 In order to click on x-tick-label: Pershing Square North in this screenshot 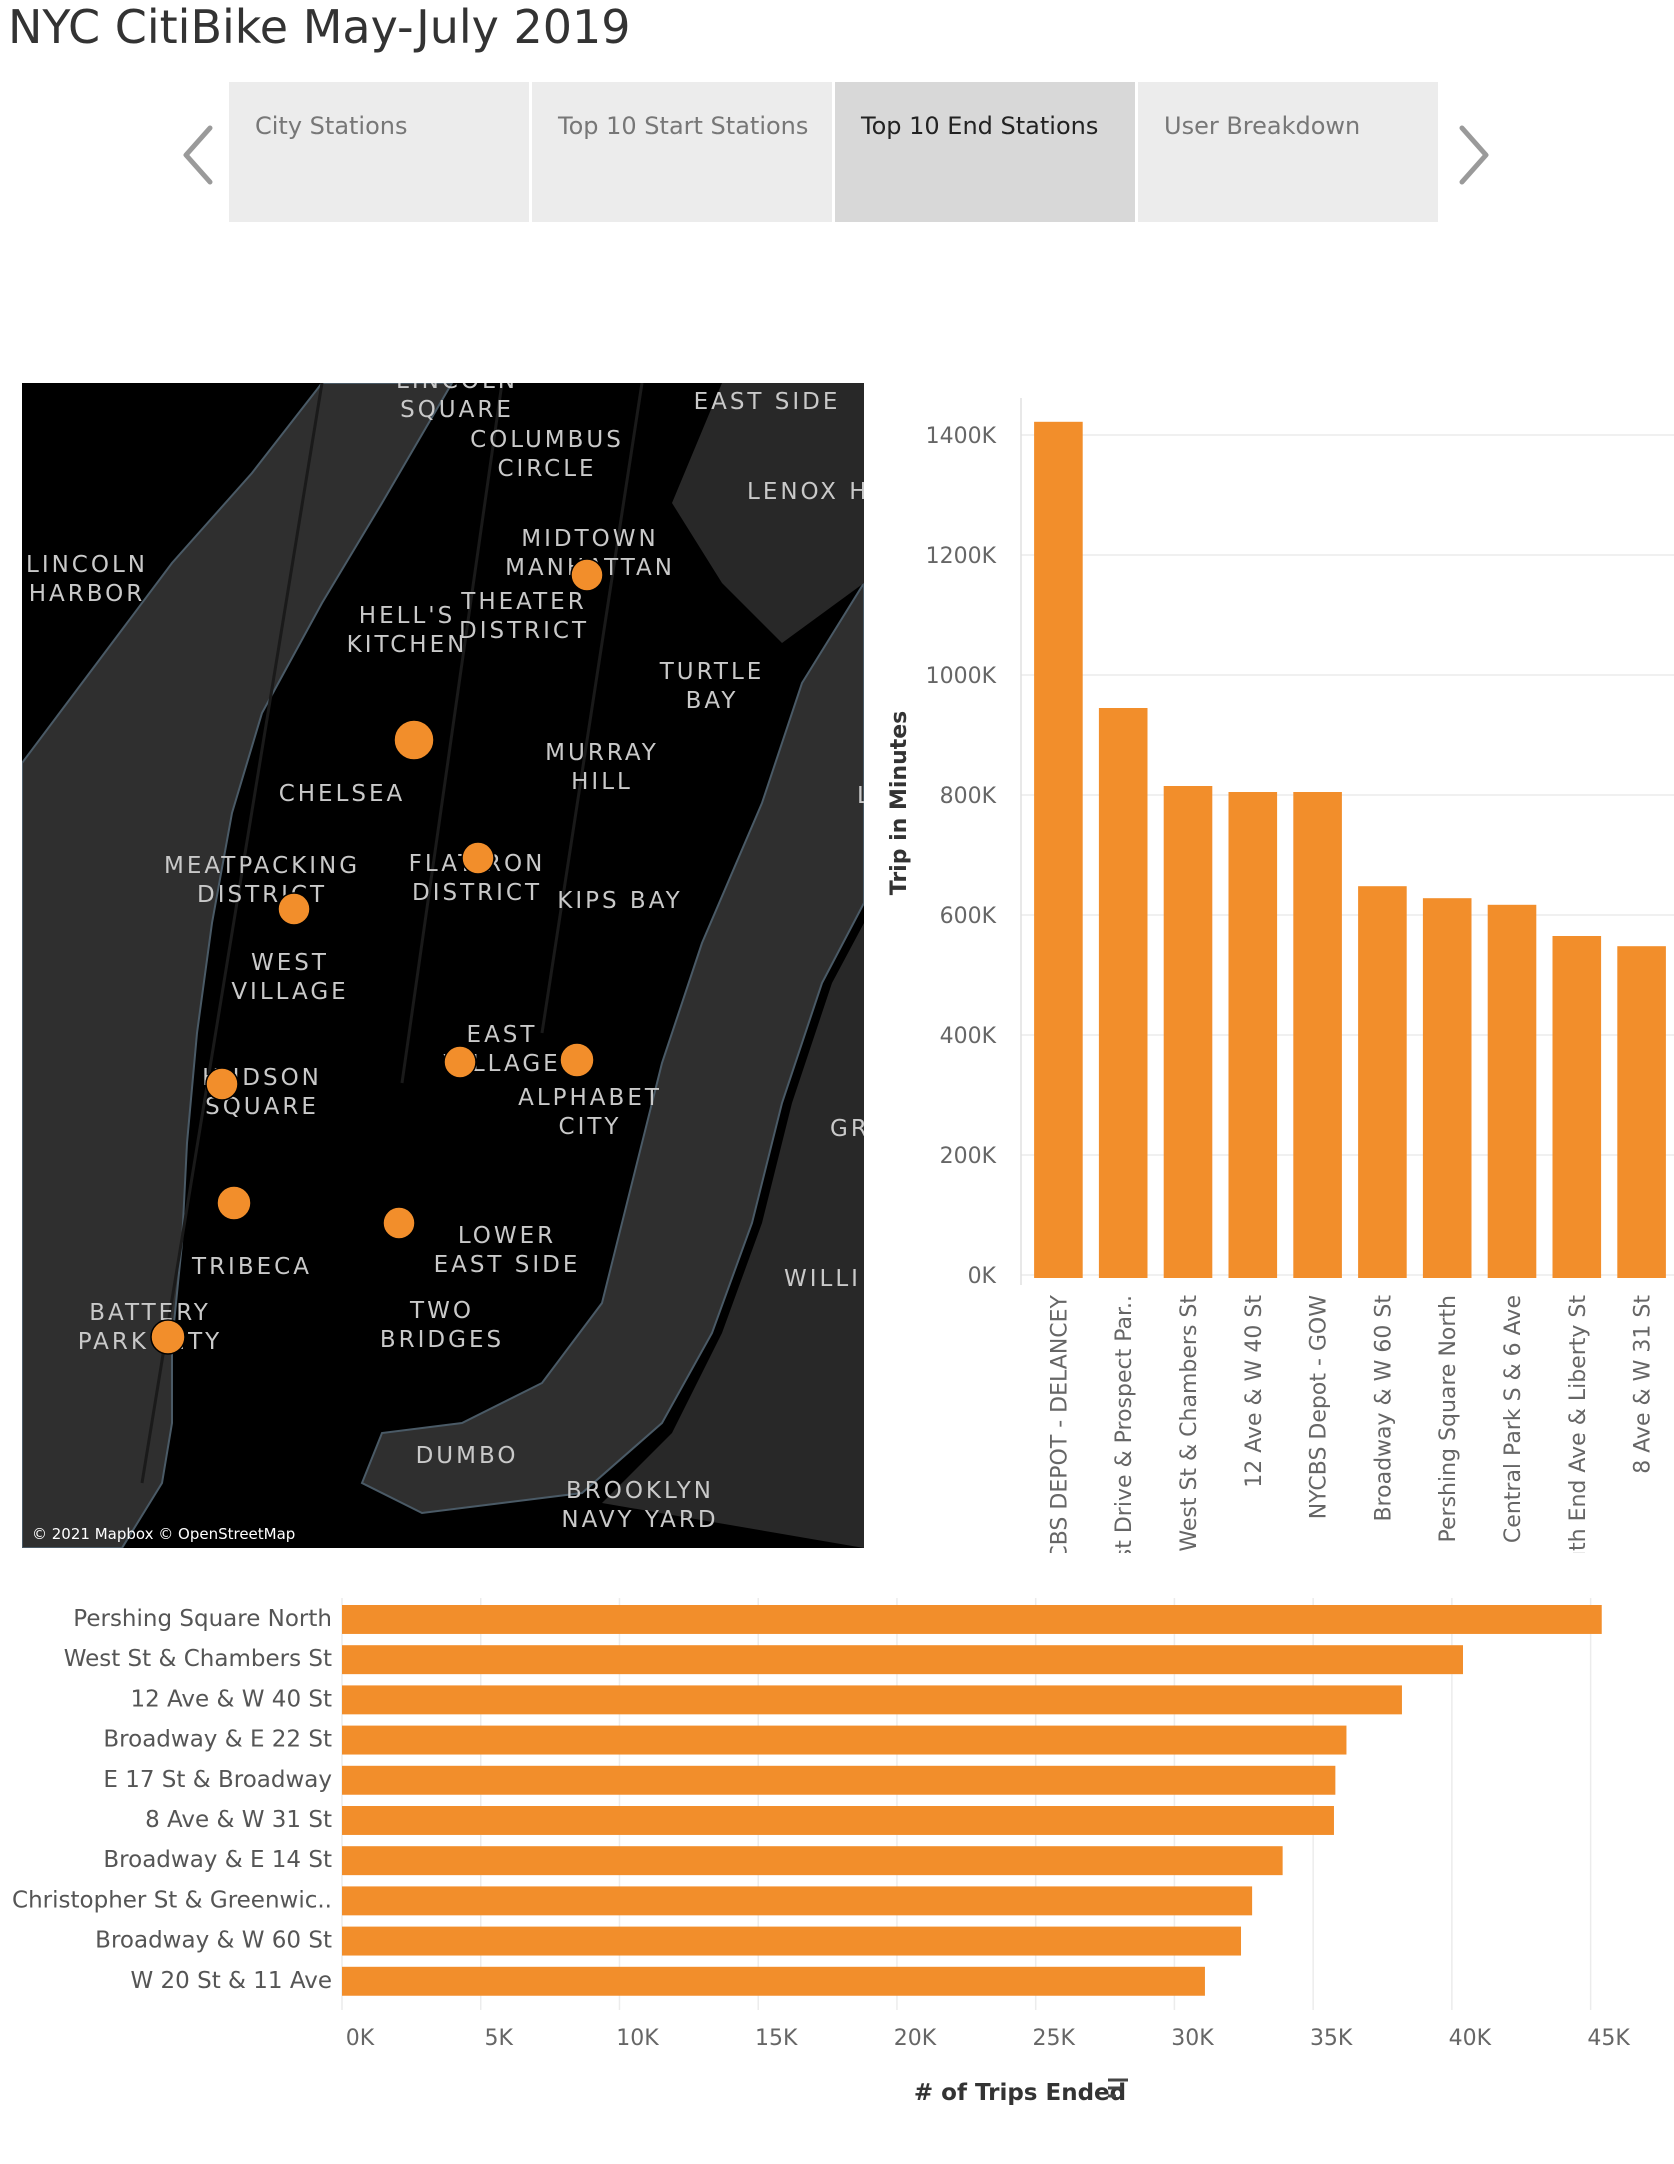, I will do `click(1448, 1418)`.